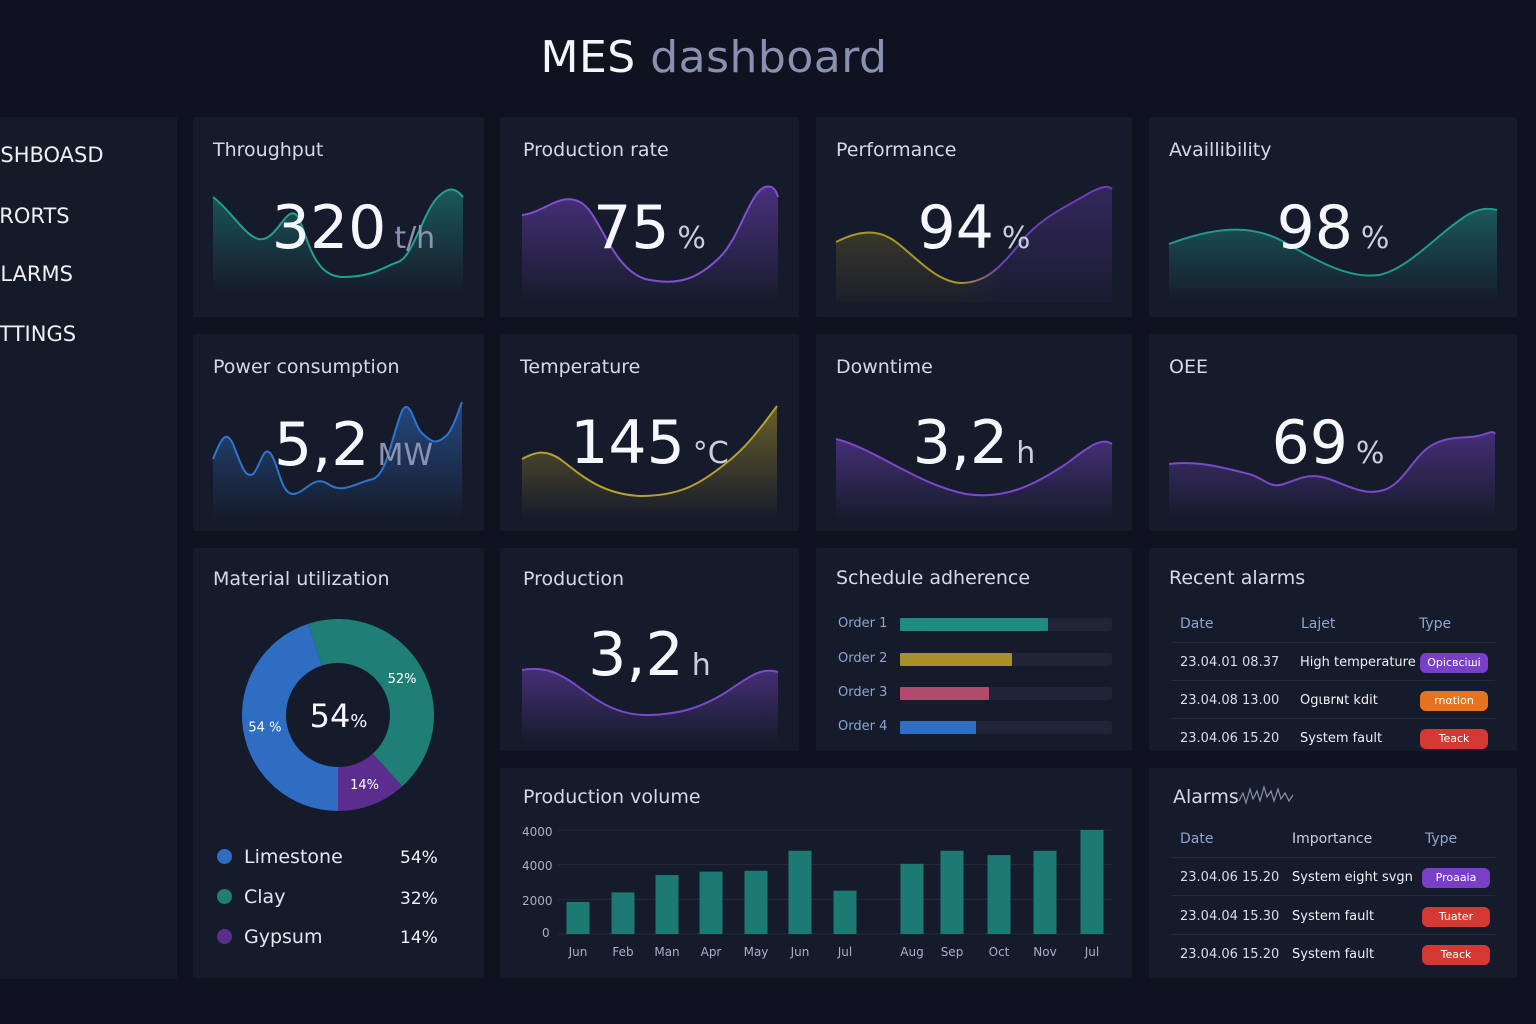 The image size is (1536, 1024). What do you see at coordinates (974, 228) in the screenshot?
I see `kpi-value-block: 94%` at bounding box center [974, 228].